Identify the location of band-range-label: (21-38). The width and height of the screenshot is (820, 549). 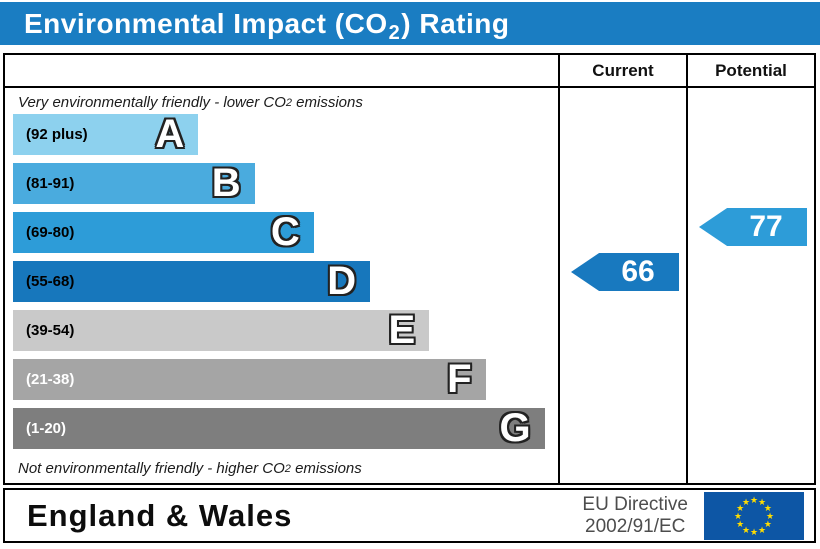
(50, 379).